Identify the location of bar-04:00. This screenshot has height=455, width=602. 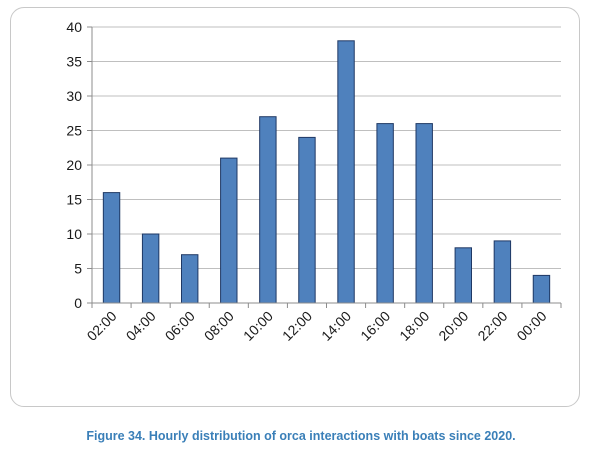
(150, 268).